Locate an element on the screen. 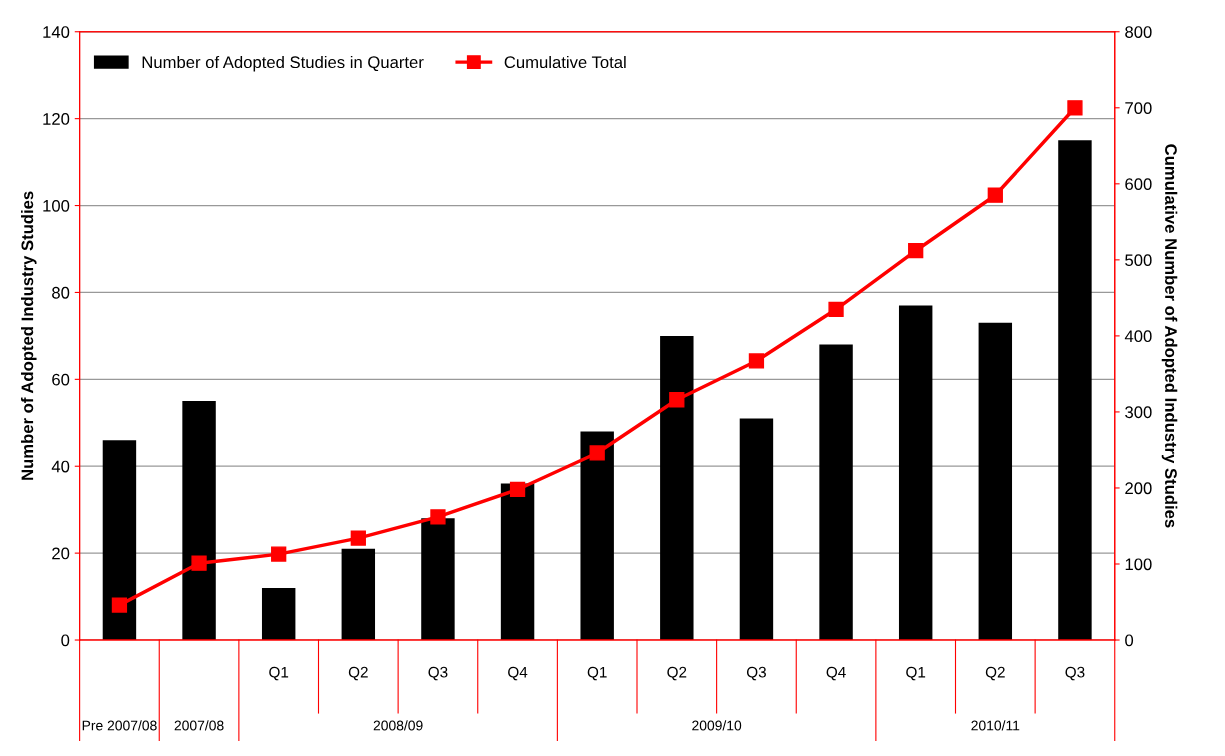 Image resolution: width=1225 pixels, height=756 pixels. text: Pre 2007/08 is located at coordinates (119, 725).